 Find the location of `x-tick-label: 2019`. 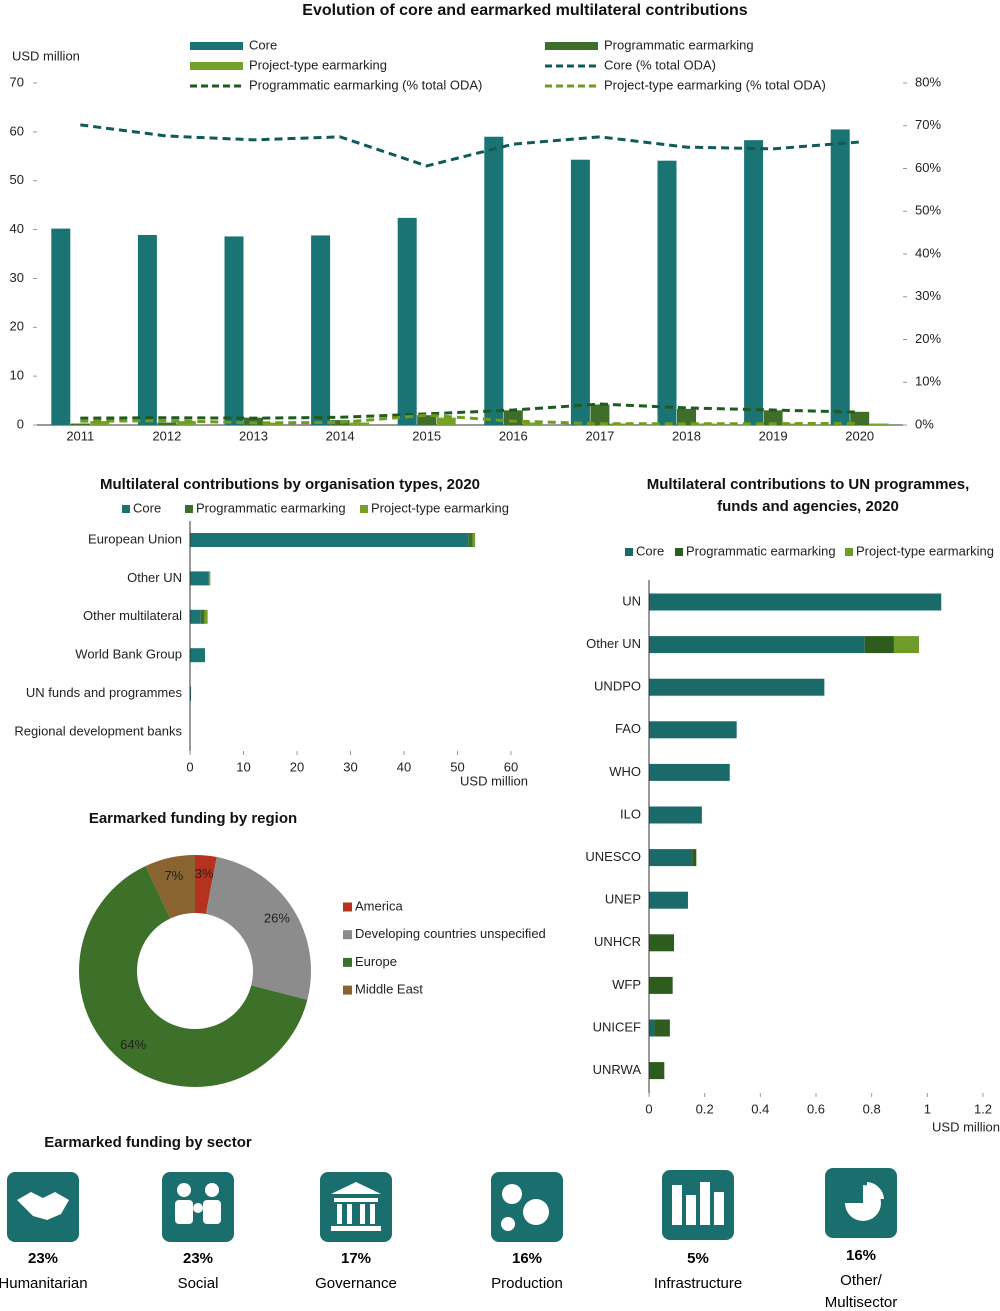

x-tick-label: 2019 is located at coordinates (773, 435).